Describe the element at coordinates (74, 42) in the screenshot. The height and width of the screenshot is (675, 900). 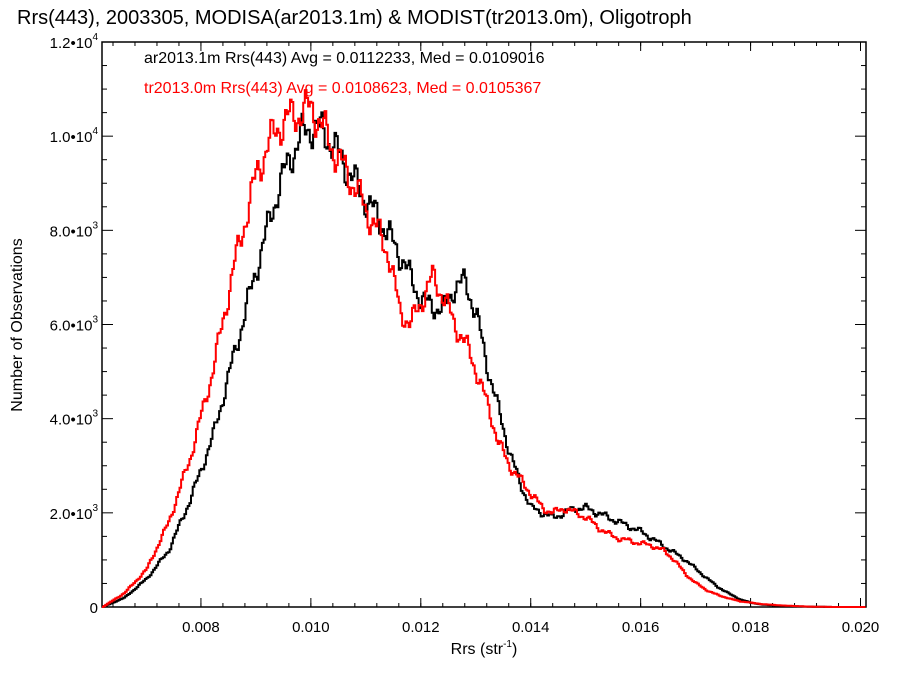
I see `y-tick-label: 1.2•104` at that location.